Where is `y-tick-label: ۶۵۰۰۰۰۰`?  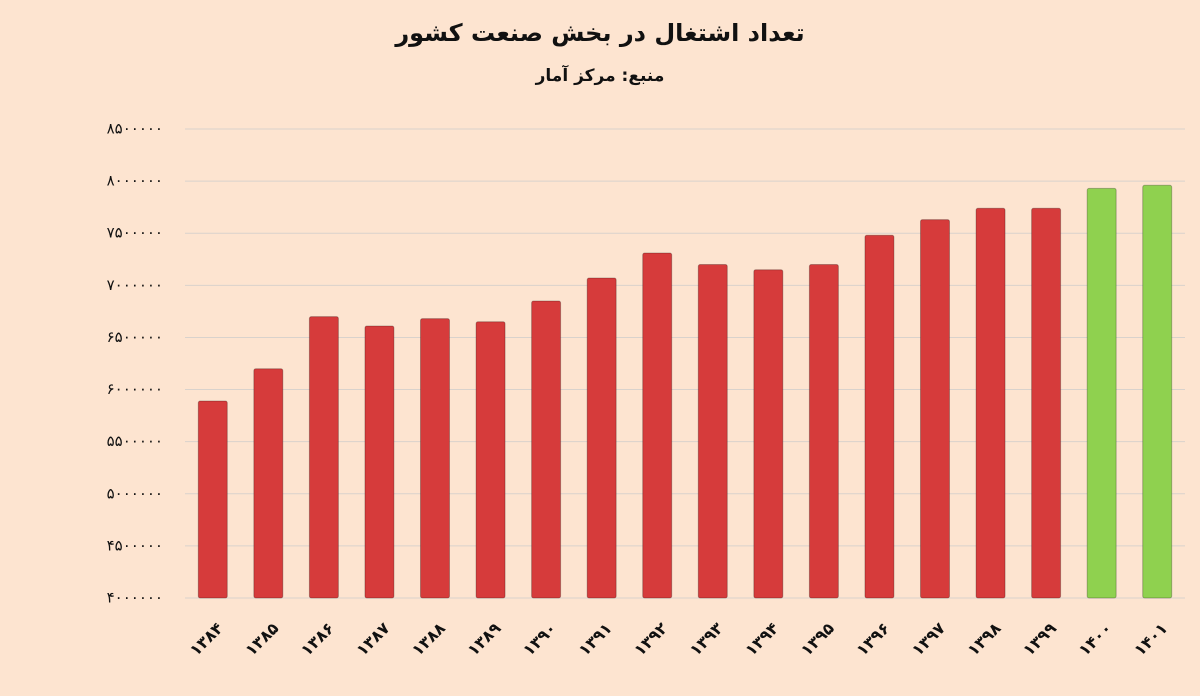
y-tick-label: ۶۵۰۰۰۰۰ is located at coordinates (135, 337).